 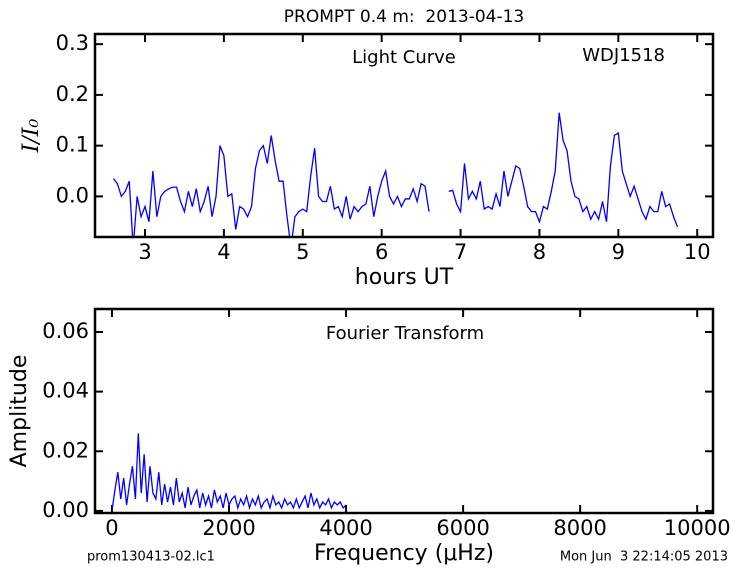 What do you see at coordinates (381, 252) in the screenshot?
I see `x-tick-label: 6` at bounding box center [381, 252].